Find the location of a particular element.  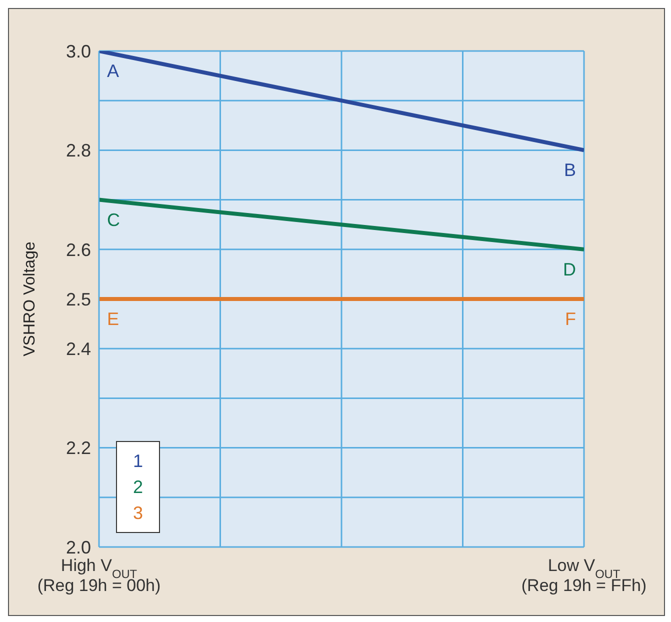

y-tick-label: 2.4 is located at coordinates (78, 348).